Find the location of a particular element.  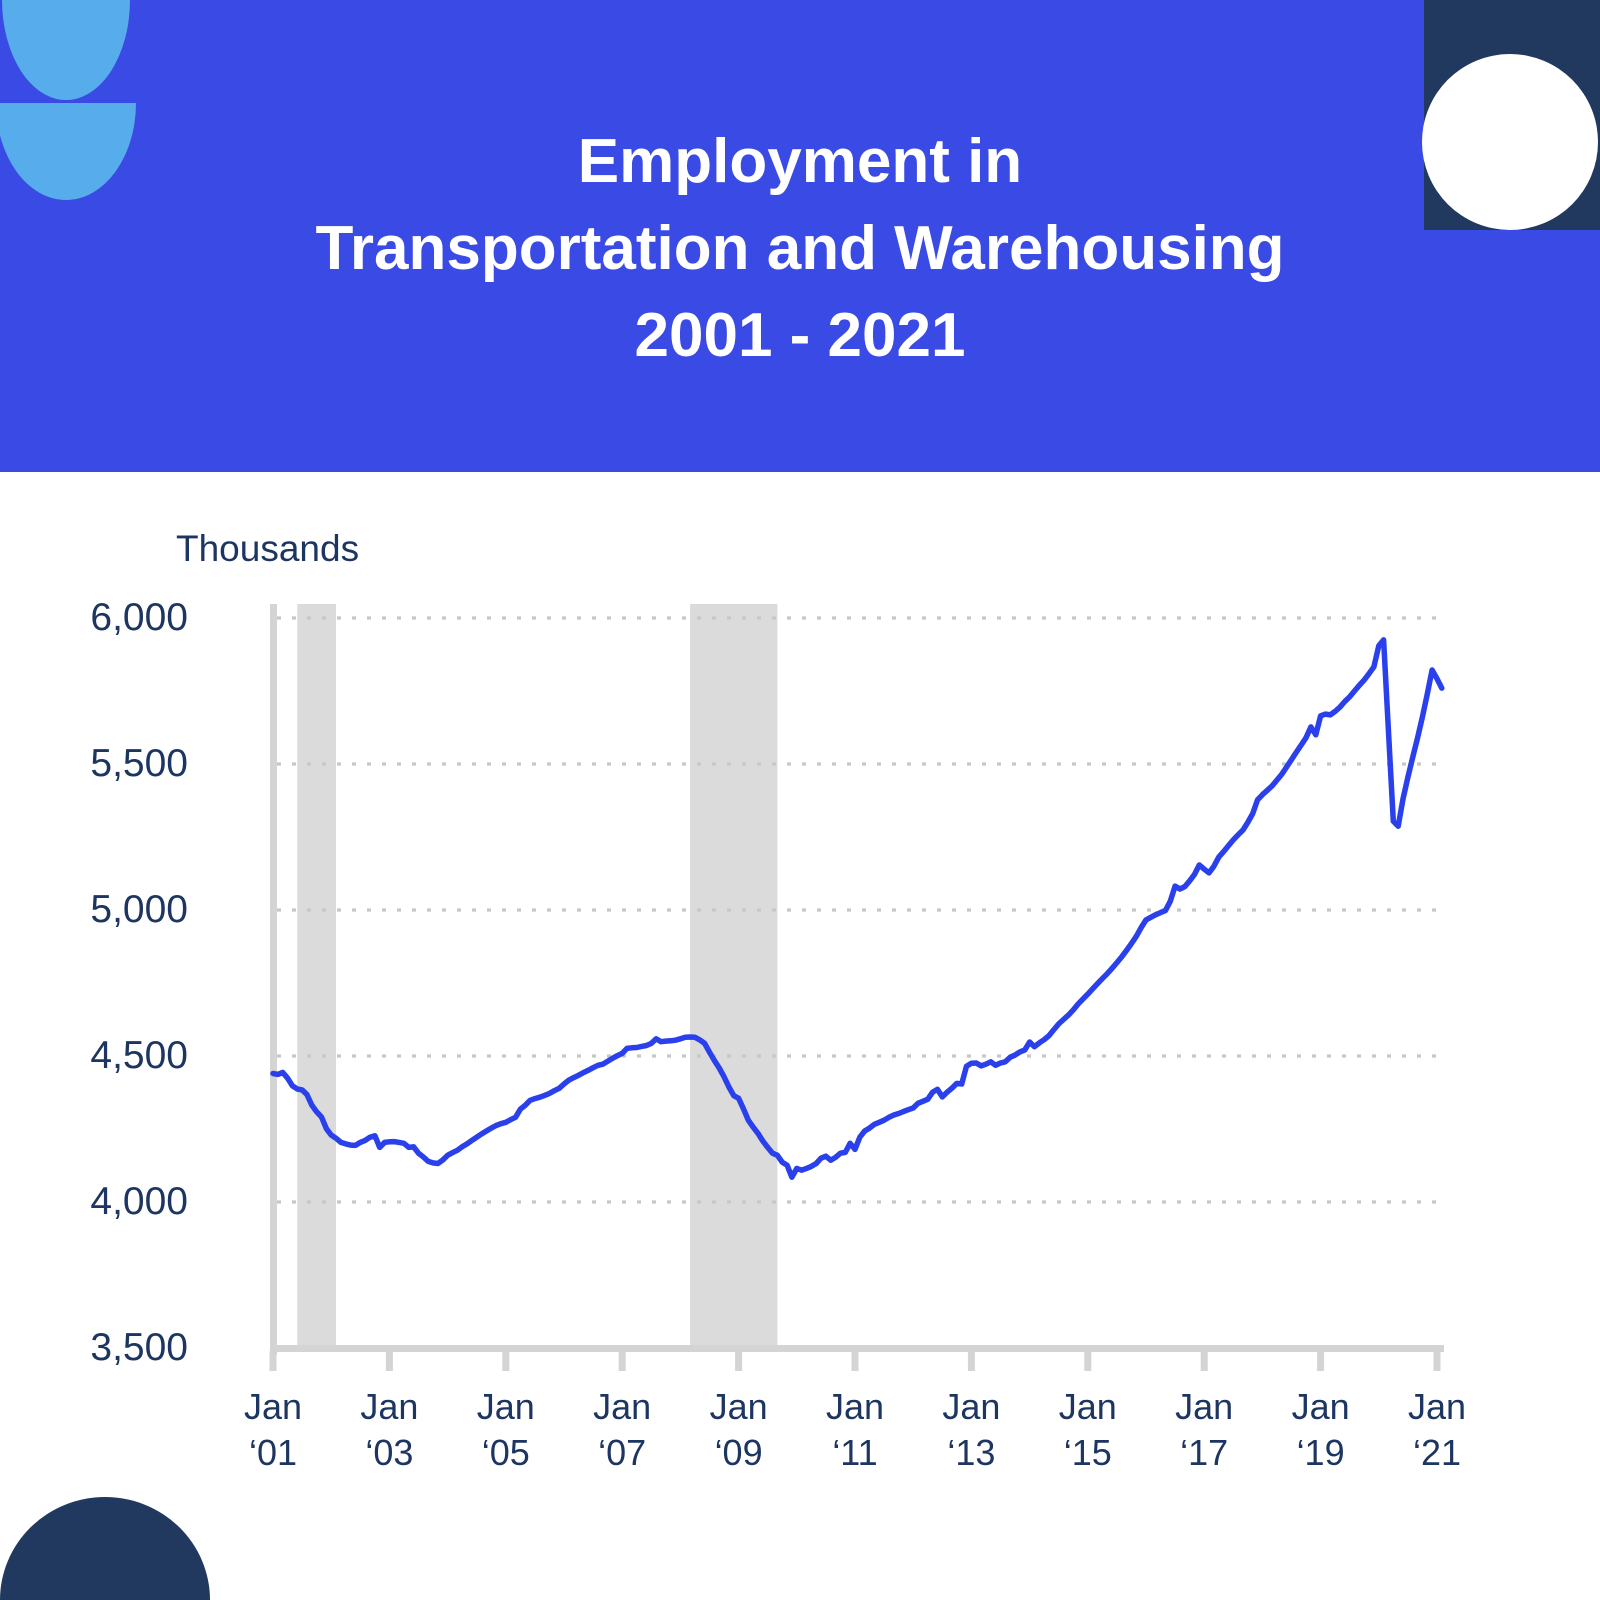

x-axis-label-05: Jan ‘05 is located at coordinates (505, 1429).